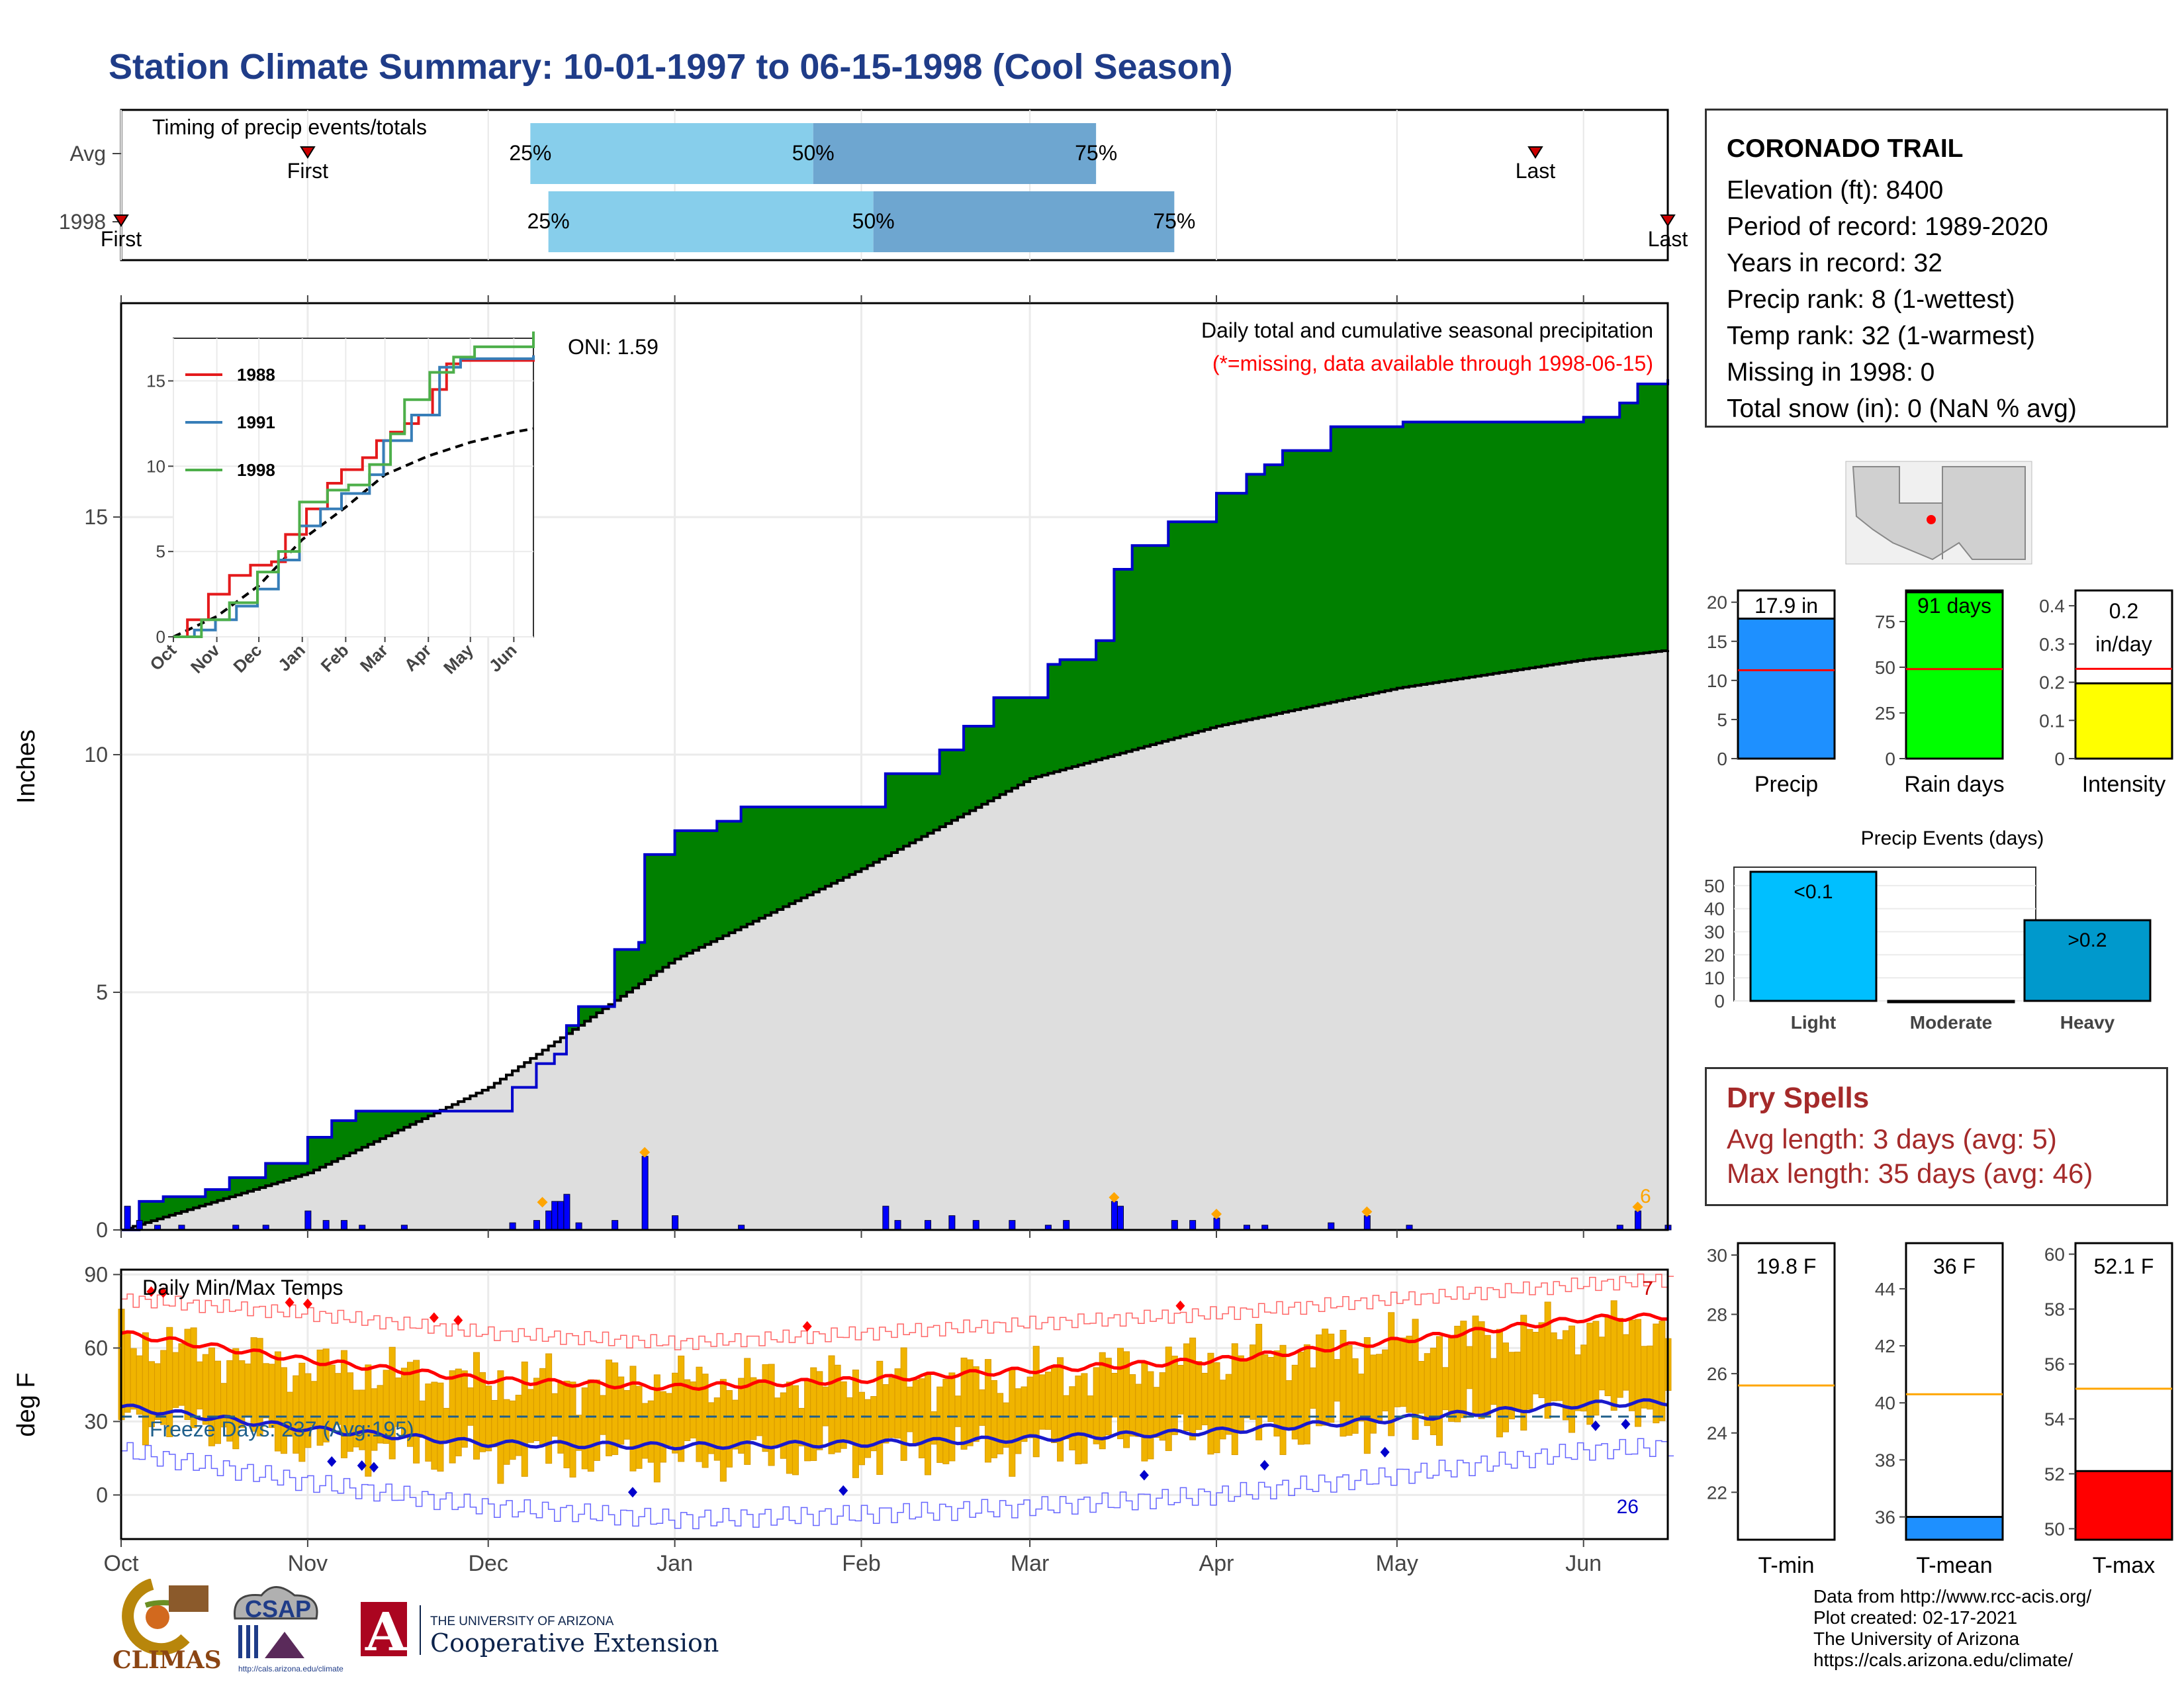  What do you see at coordinates (1881, 336) in the screenshot?
I see `station-temp-rank: Temp rank: 32 (1-warmest)` at bounding box center [1881, 336].